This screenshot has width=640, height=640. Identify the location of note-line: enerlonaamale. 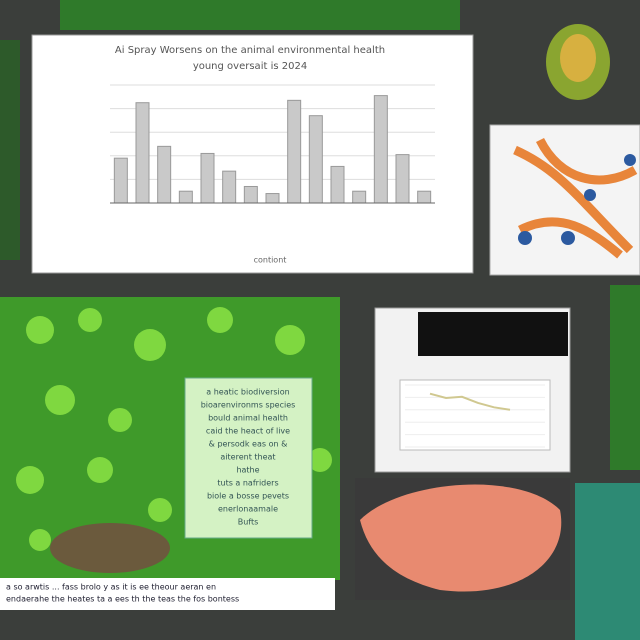
(248, 509).